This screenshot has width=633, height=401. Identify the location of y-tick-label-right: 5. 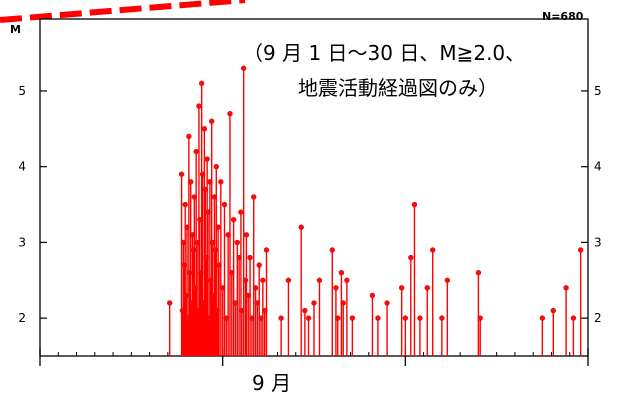
(598, 91).